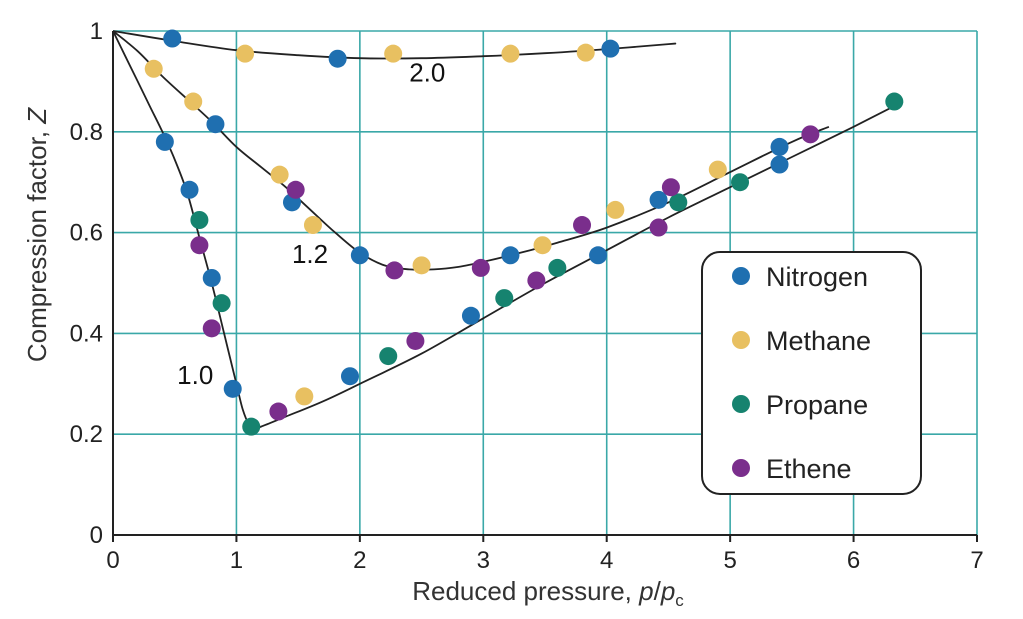  Describe the element at coordinates (310, 254) in the screenshot. I see `curve-label-1-2: 1.2` at that location.